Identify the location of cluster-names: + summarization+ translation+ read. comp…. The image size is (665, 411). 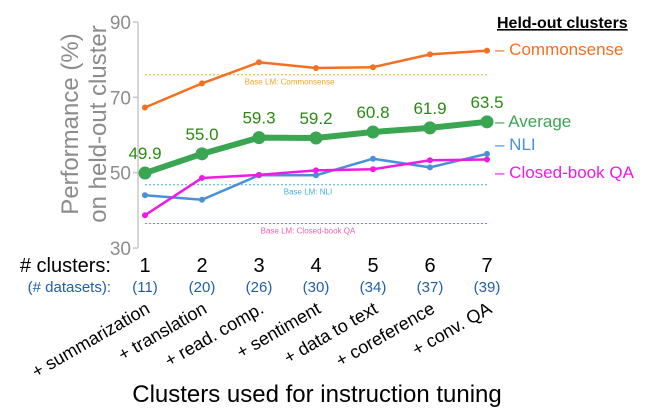
(261, 340).